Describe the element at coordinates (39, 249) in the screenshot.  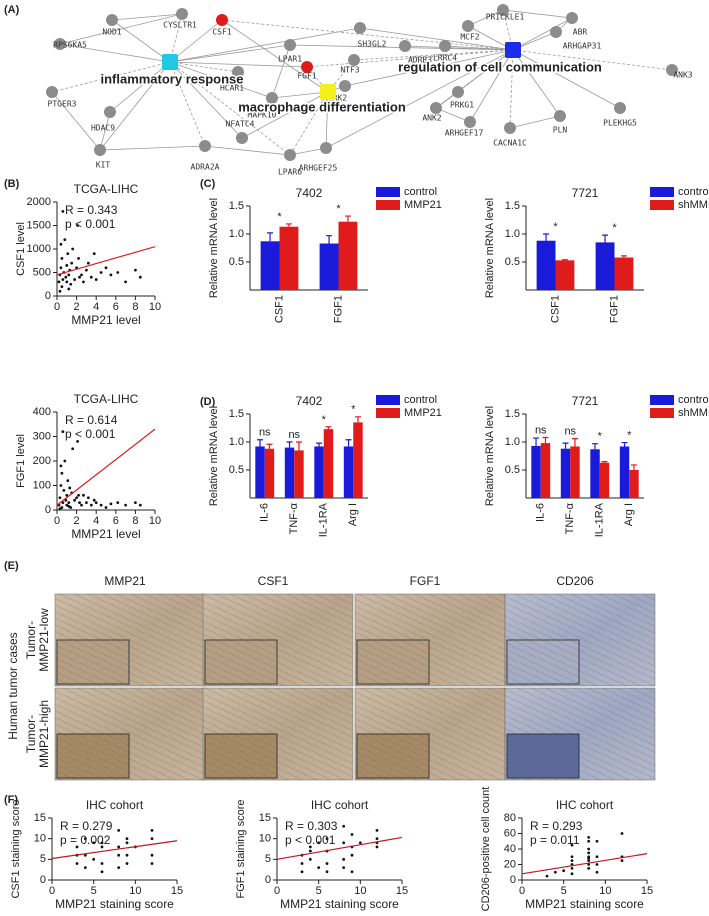
I see `y-tick-label: 1000` at that location.